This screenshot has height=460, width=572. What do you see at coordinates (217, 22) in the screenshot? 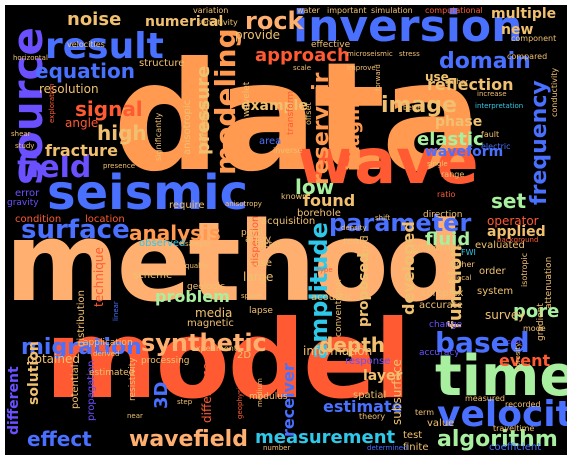
I see `word-sensitivity: sensitivity` at bounding box center [217, 22].